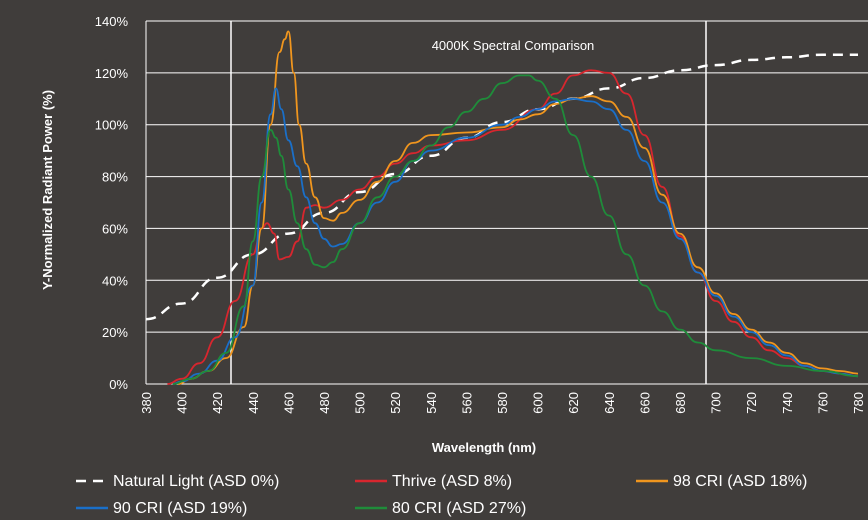 This screenshot has height=520, width=868. What do you see at coordinates (47, 190) in the screenshot?
I see `y-axis-title: Y-Normalized Radiant Power (%)` at bounding box center [47, 190].